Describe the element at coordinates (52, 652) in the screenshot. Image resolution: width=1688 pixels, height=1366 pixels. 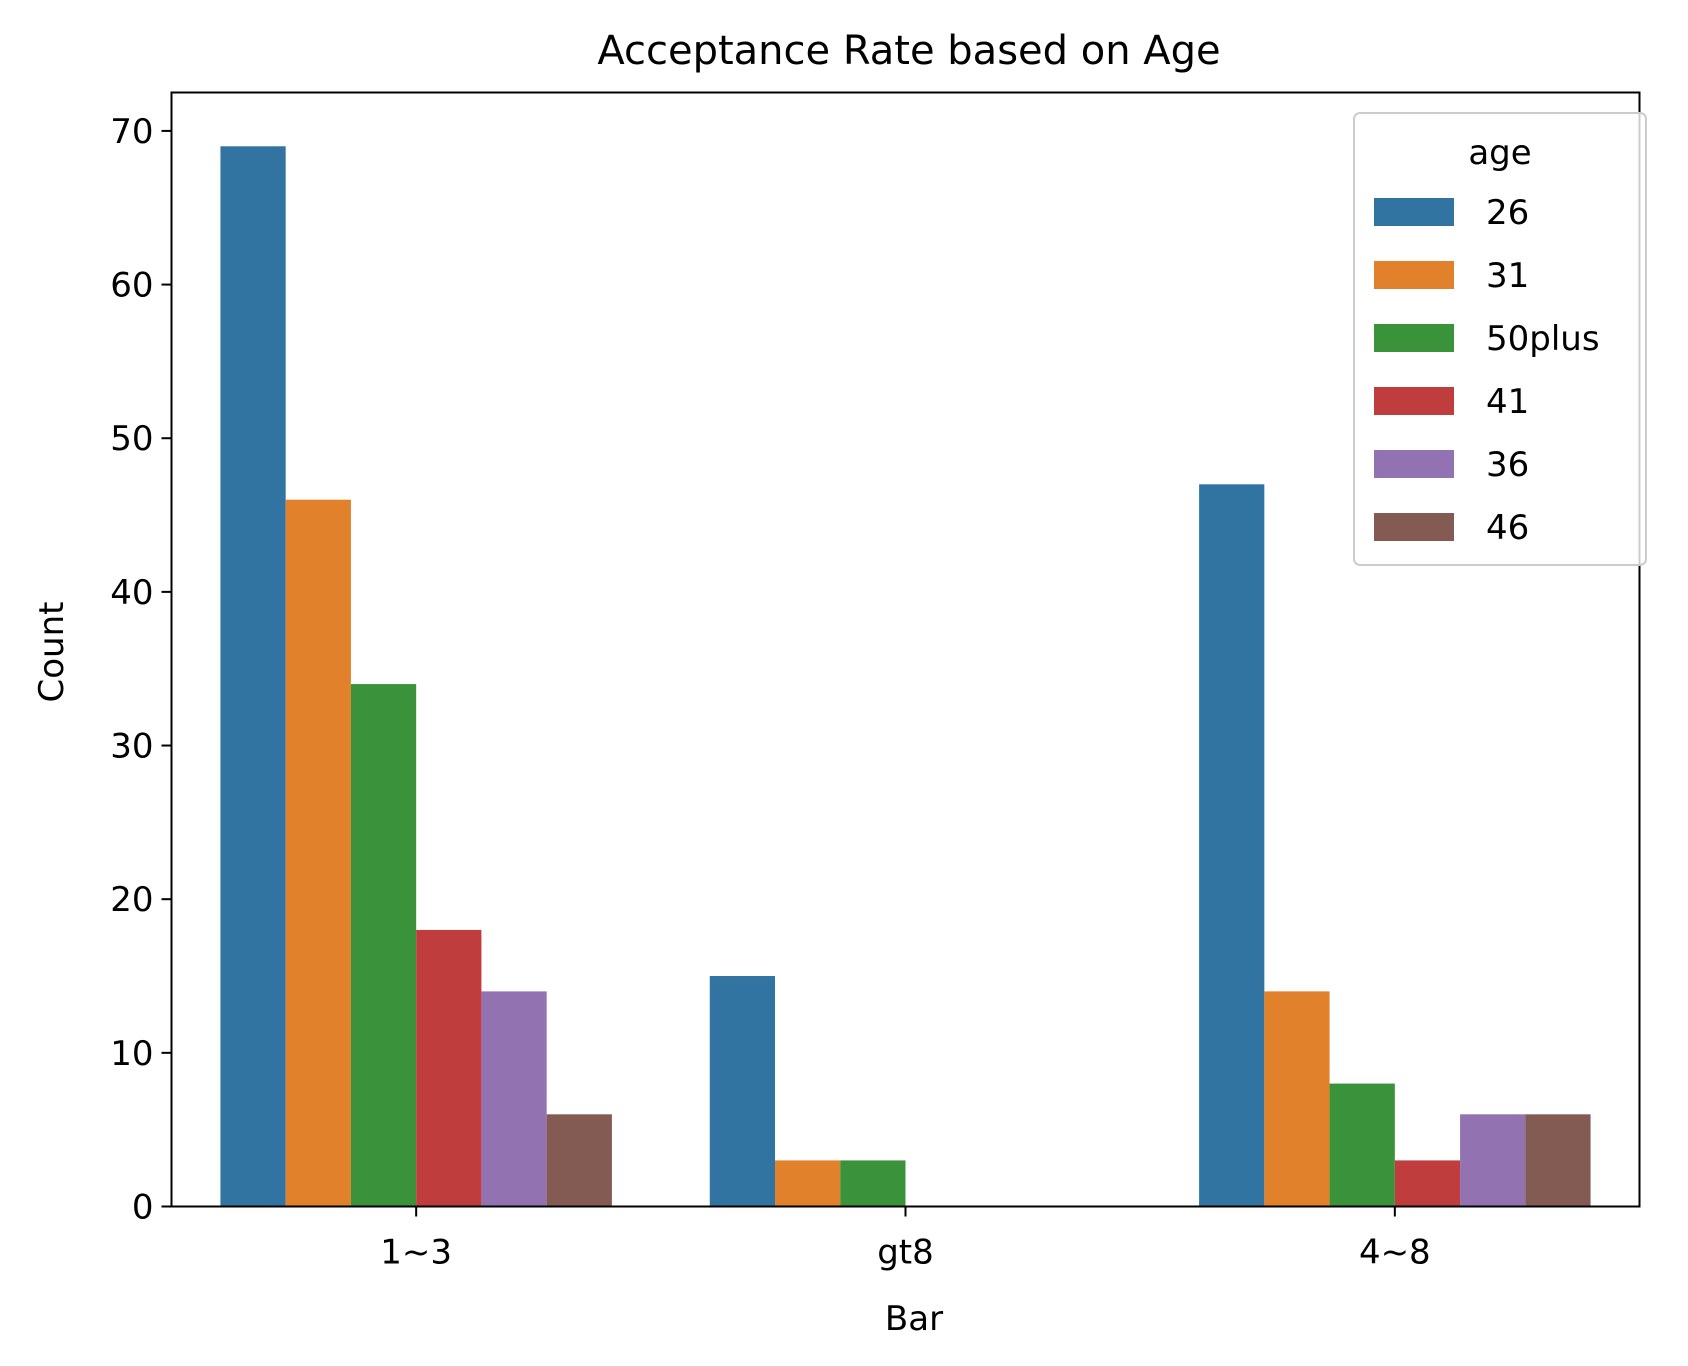
I see `y-axis-label: Count` at that location.